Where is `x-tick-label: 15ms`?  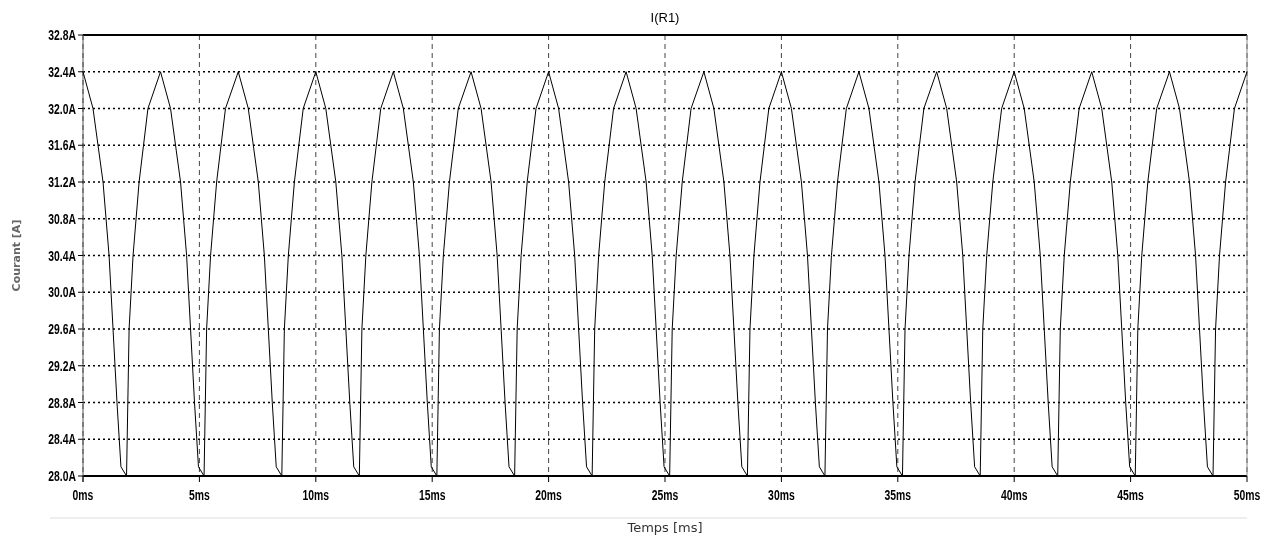 x-tick-label: 15ms is located at coordinates (432, 495).